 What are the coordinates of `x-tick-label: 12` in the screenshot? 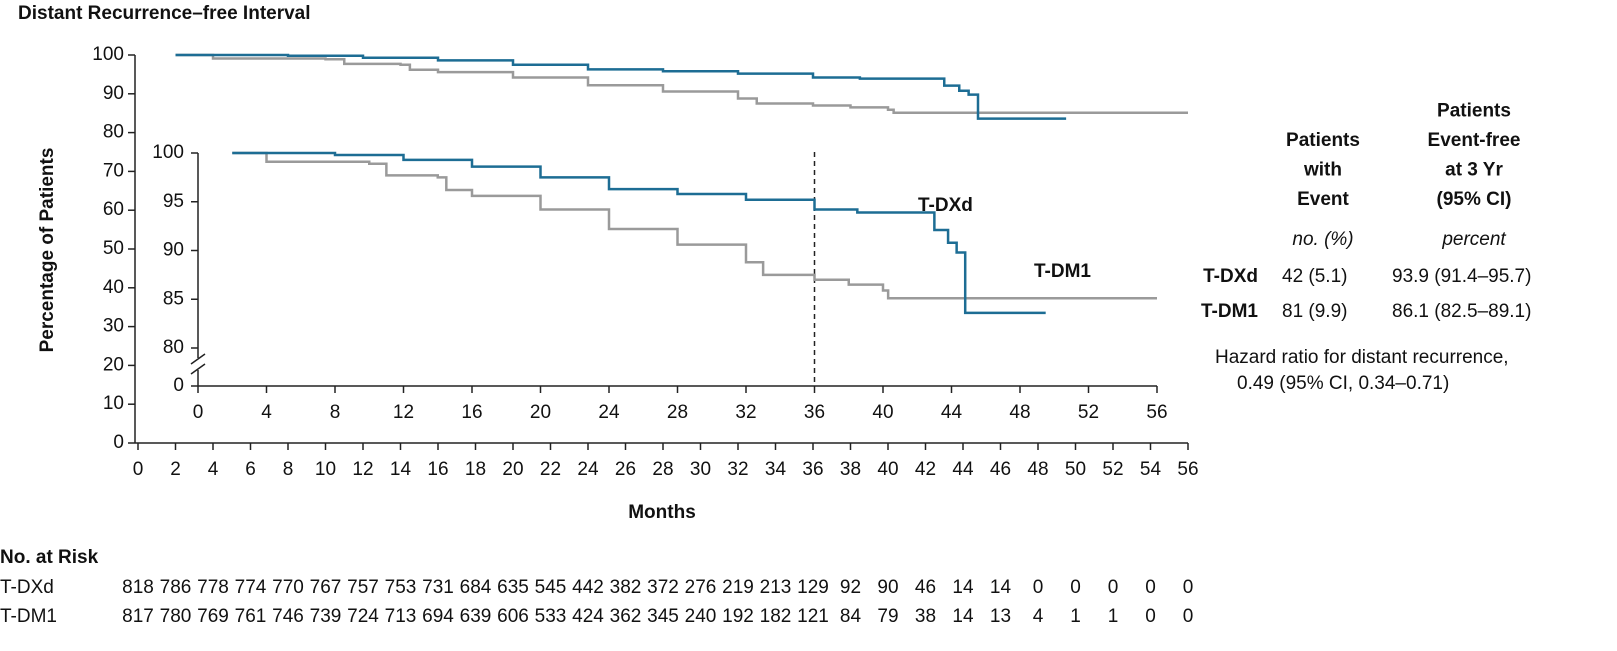 It's located at (362, 469).